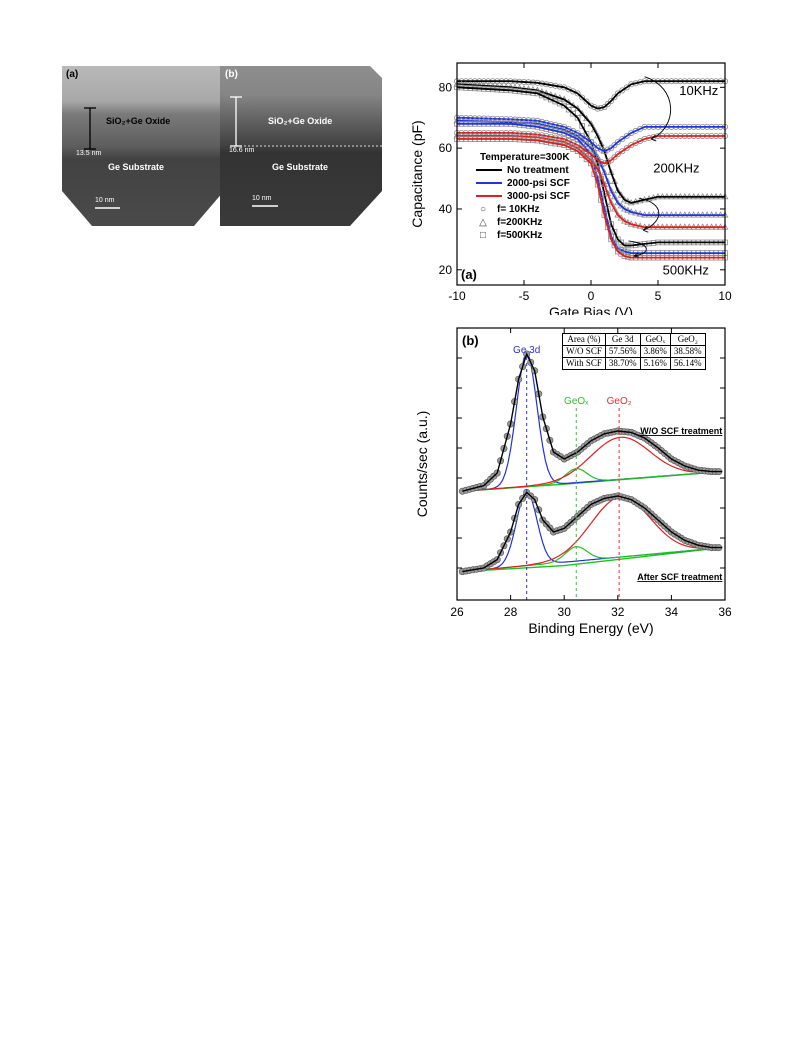 The width and height of the screenshot is (793, 1056). What do you see at coordinates (687, 339) in the screenshot?
I see `table-header-cell: GeO₂` at bounding box center [687, 339].